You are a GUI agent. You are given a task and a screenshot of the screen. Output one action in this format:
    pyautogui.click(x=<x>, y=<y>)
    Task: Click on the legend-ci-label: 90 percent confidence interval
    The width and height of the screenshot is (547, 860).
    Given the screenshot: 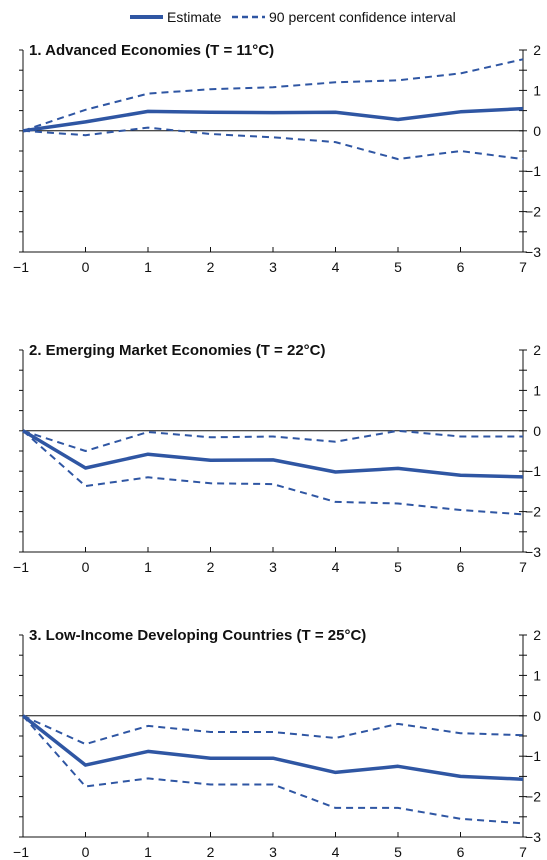 What is the action you would take?
    pyautogui.click(x=362, y=17)
    